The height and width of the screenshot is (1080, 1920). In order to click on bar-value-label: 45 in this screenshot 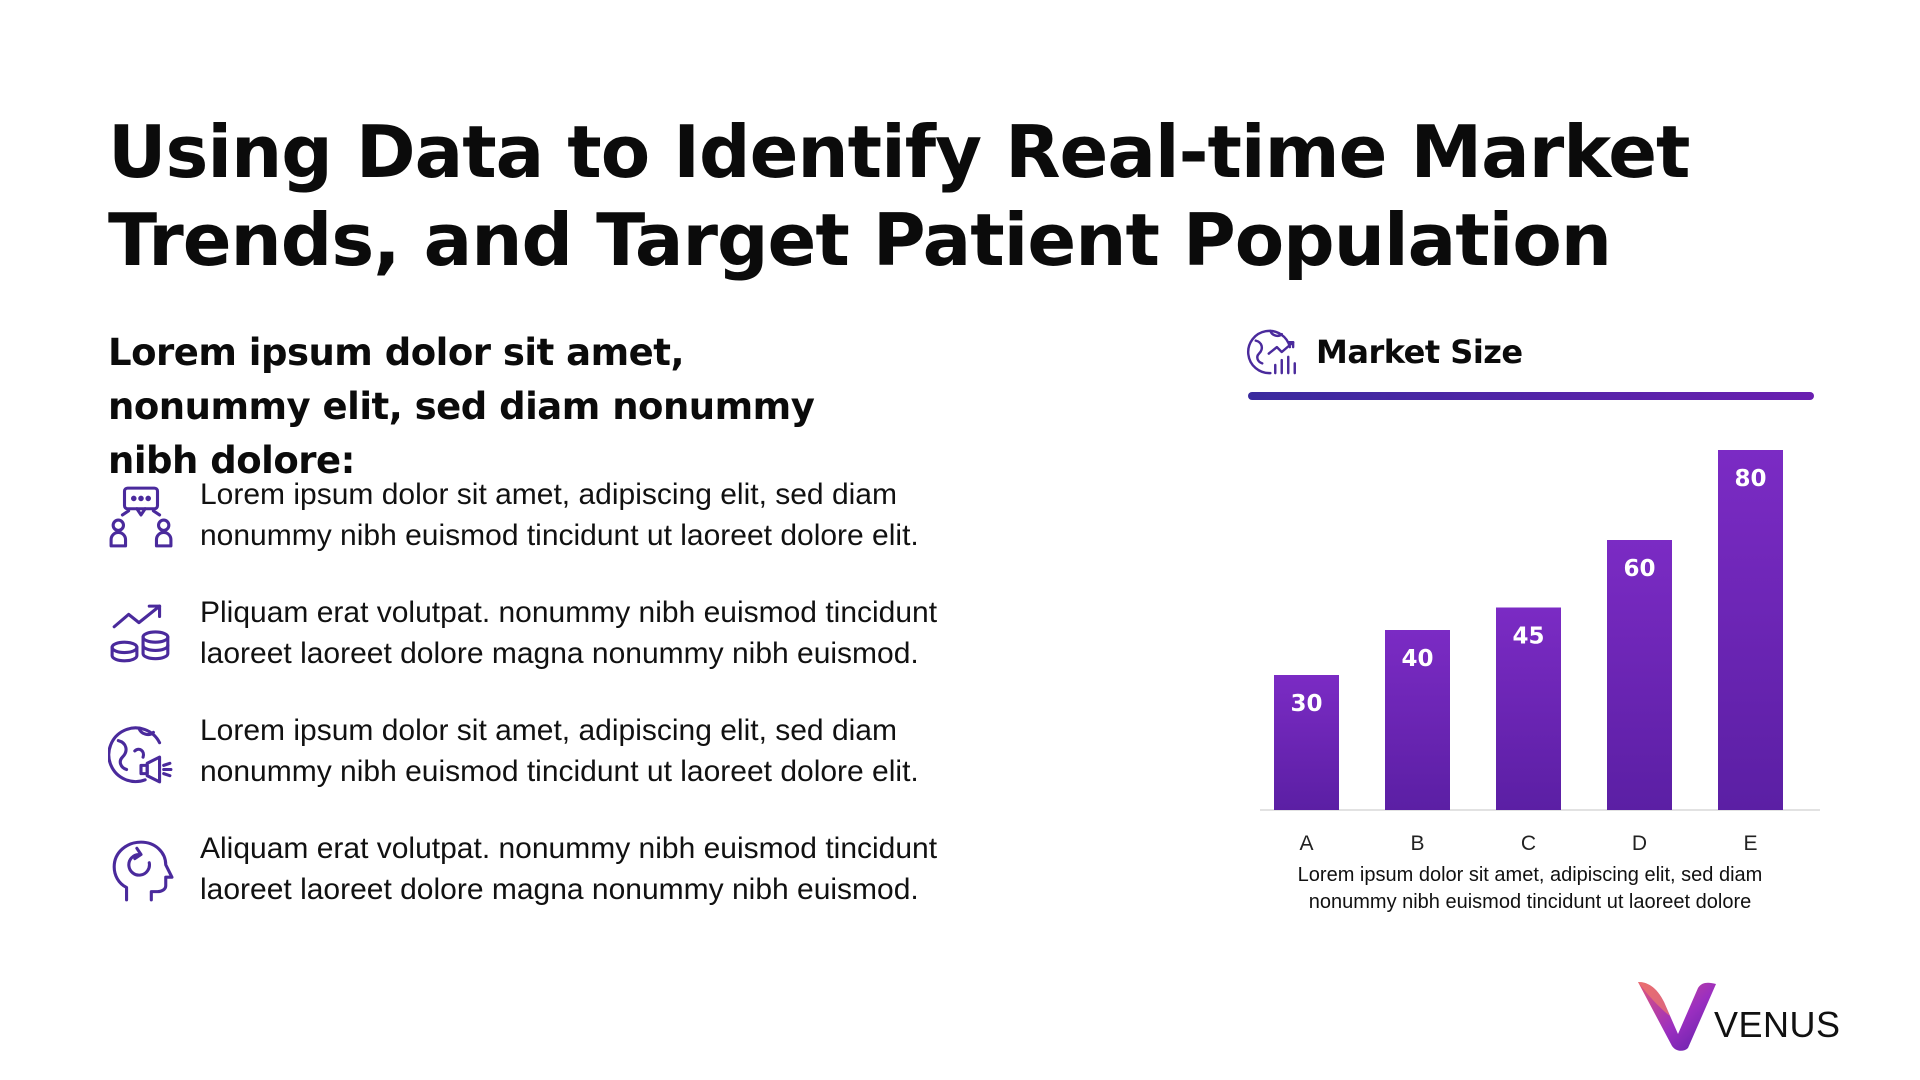, I will do `click(1528, 637)`.